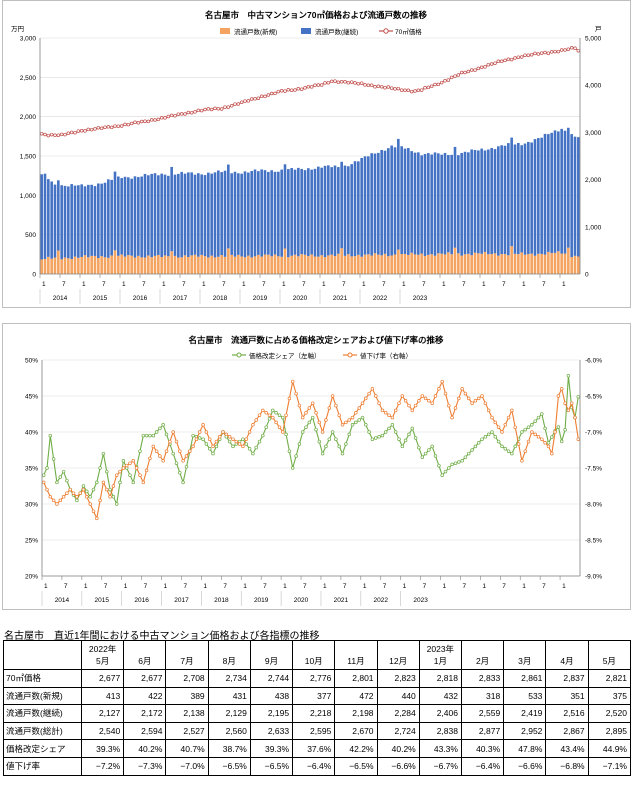 This screenshot has width=635, height=786. What do you see at coordinates (398, 713) in the screenshot?
I see `table-cell: 2,284` at bounding box center [398, 713].